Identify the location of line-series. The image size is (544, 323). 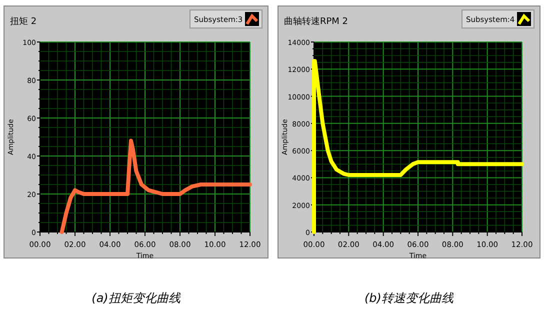
(156, 186).